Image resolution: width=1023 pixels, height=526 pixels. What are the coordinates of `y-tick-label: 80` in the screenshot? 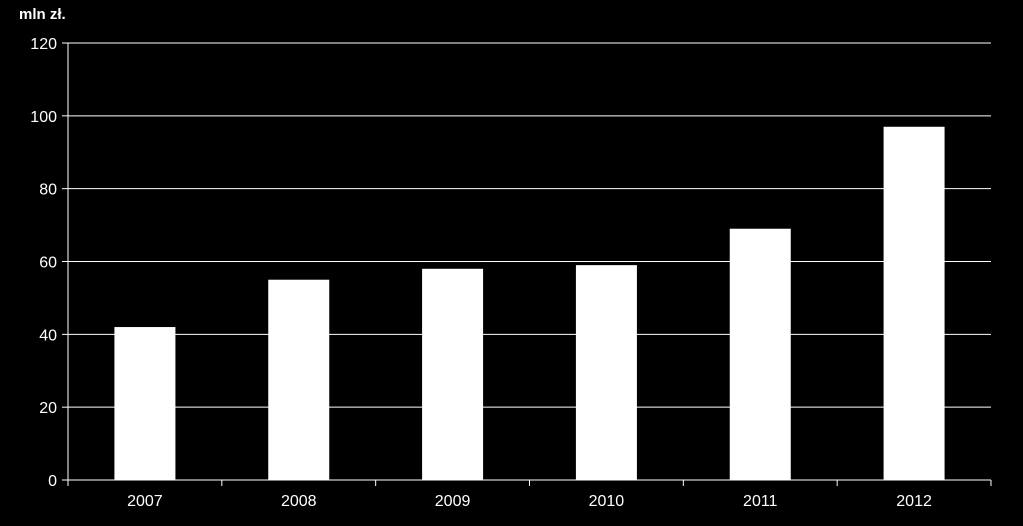 It's located at (48, 190).